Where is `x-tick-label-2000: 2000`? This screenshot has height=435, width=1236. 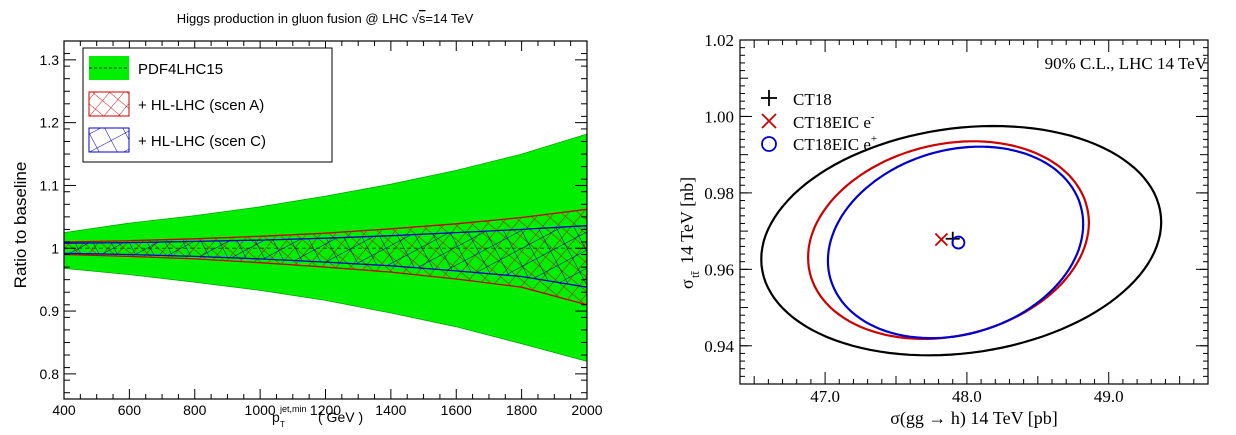
x-tick-label-2000: 2000 is located at coordinates (586, 410).